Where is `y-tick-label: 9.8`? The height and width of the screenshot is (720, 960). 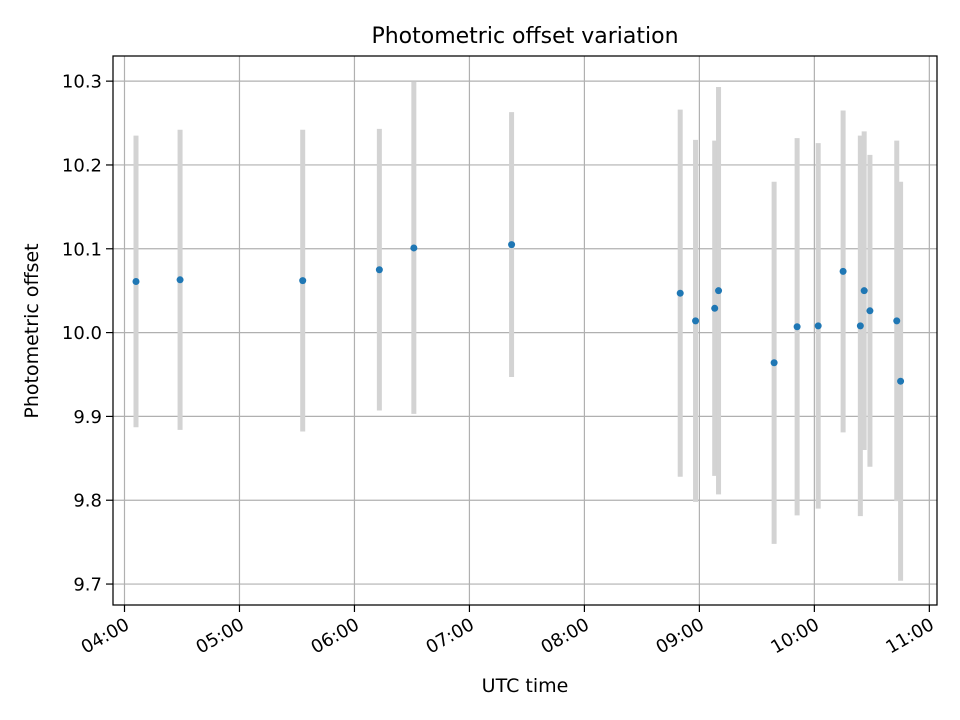 y-tick-label: 9.8 is located at coordinates (87, 501).